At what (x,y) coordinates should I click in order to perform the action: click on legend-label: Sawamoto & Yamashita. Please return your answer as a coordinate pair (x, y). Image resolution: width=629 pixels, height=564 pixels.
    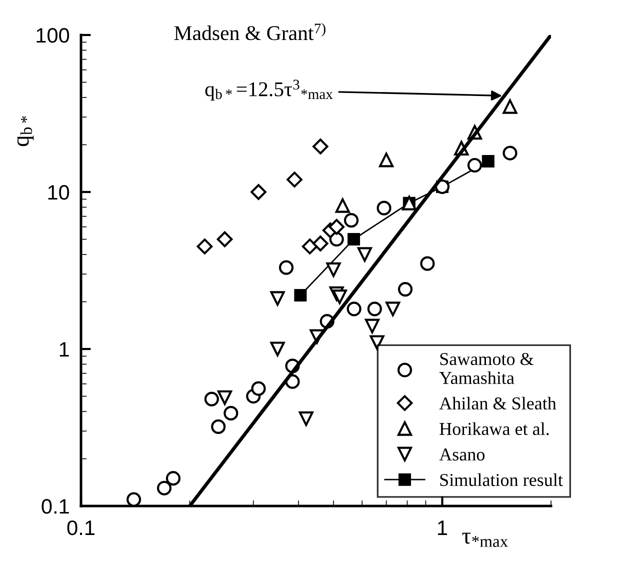
    Looking at the image, I should click on (486, 368).